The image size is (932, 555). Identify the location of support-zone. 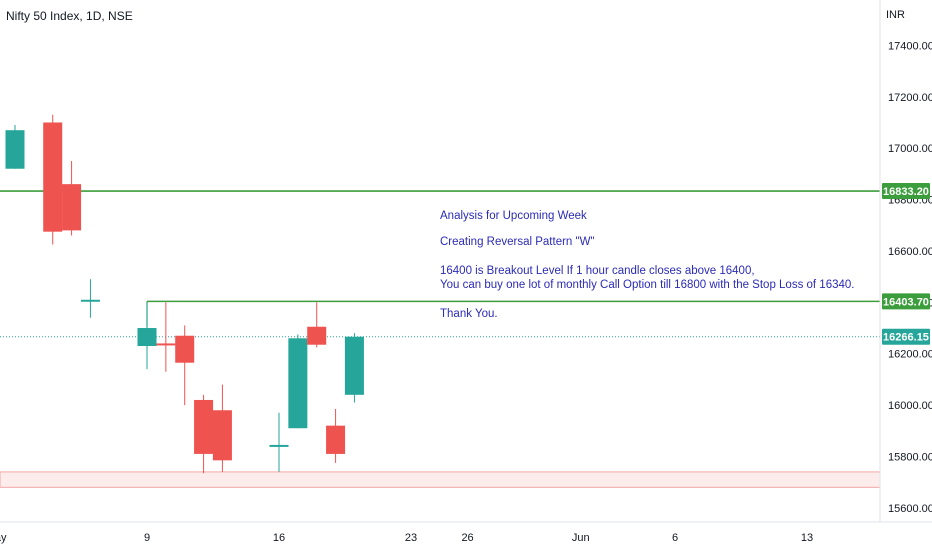
(440, 479).